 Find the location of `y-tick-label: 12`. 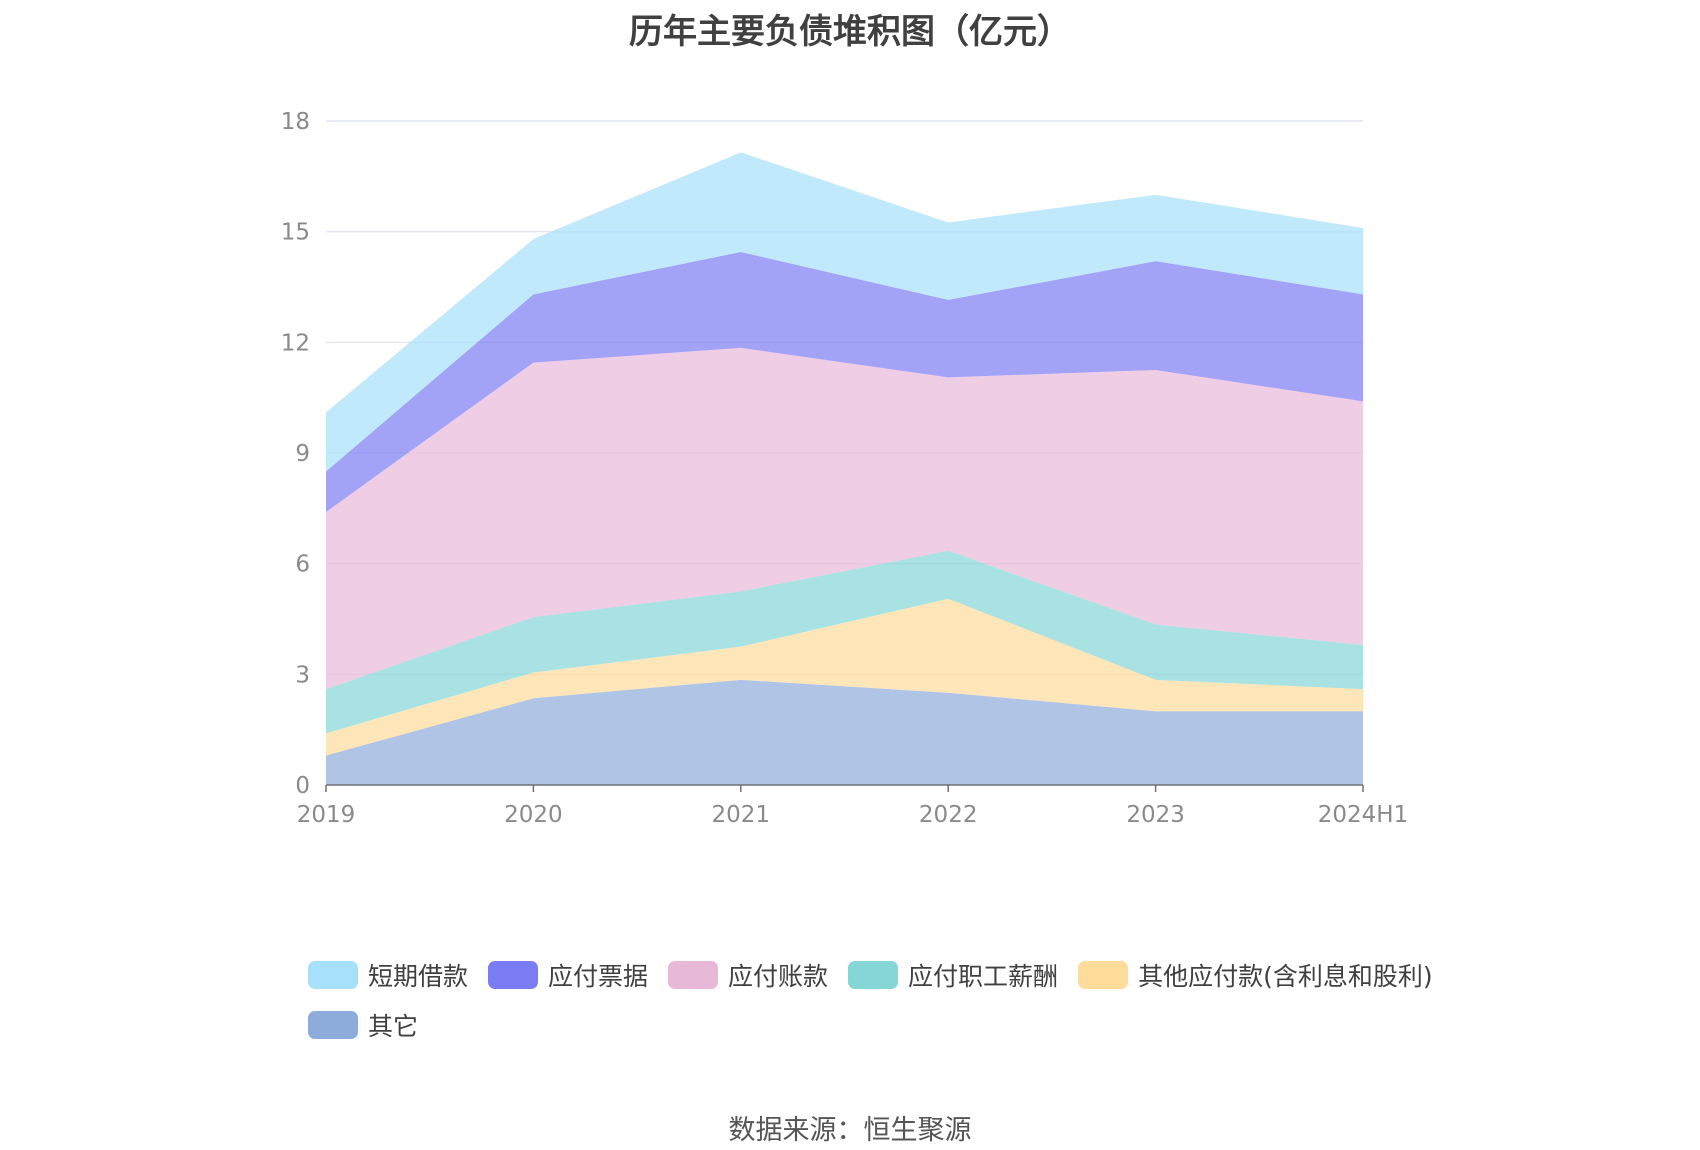

y-tick-label: 12 is located at coordinates (295, 343).